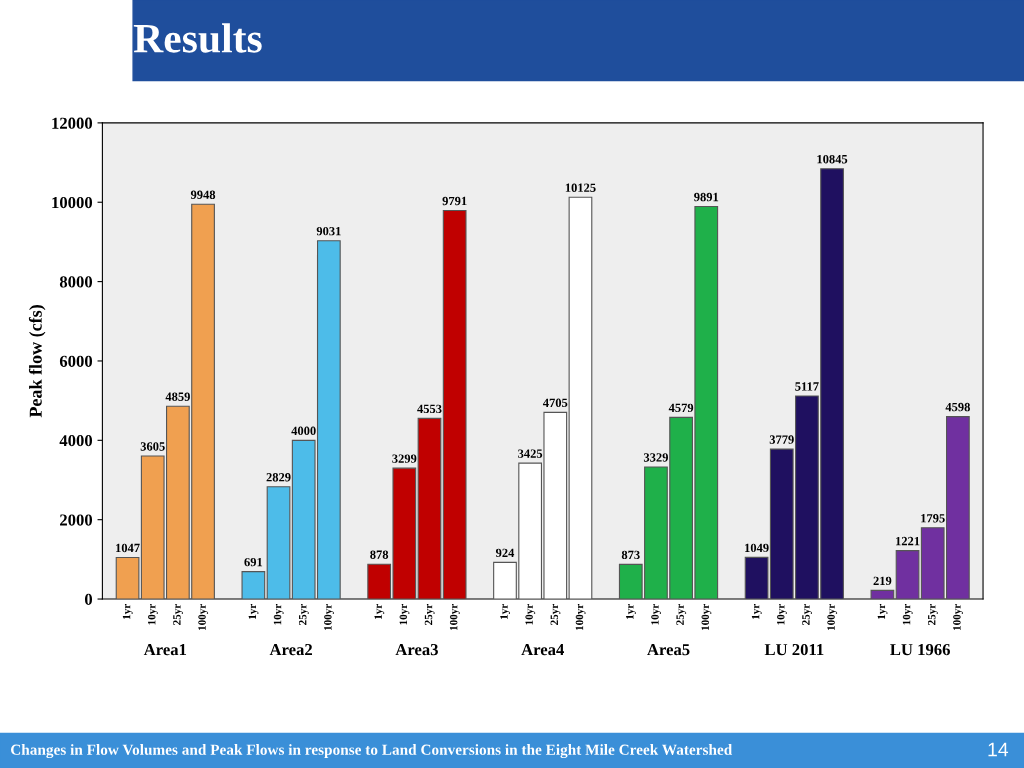  I want to click on data-label: 1795, so click(933, 518).